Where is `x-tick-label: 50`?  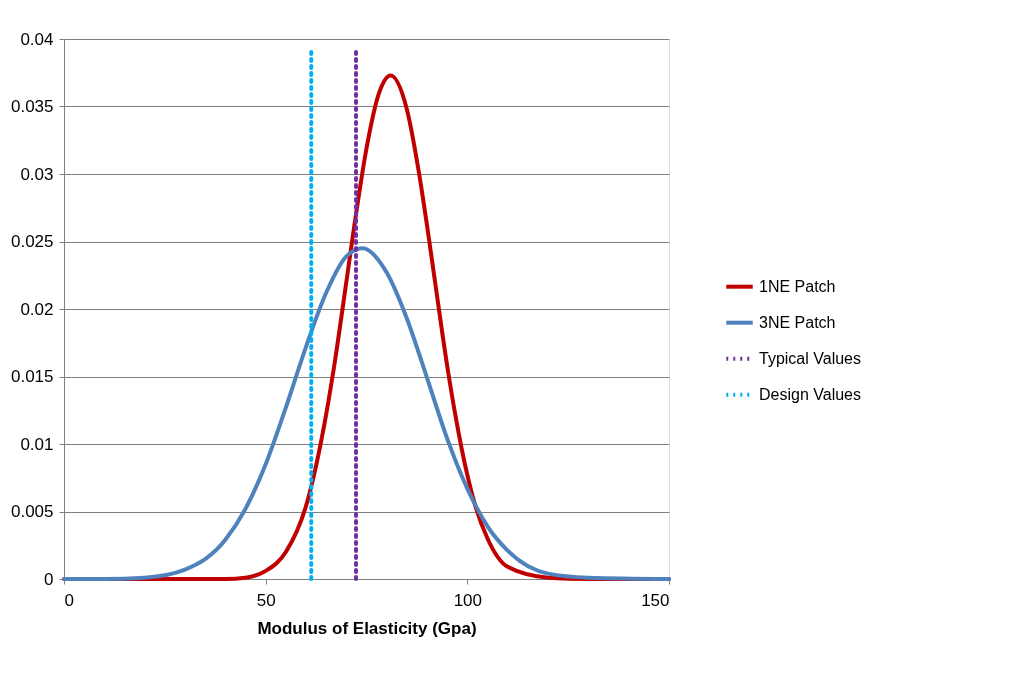
x-tick-label: 50 is located at coordinates (266, 600).